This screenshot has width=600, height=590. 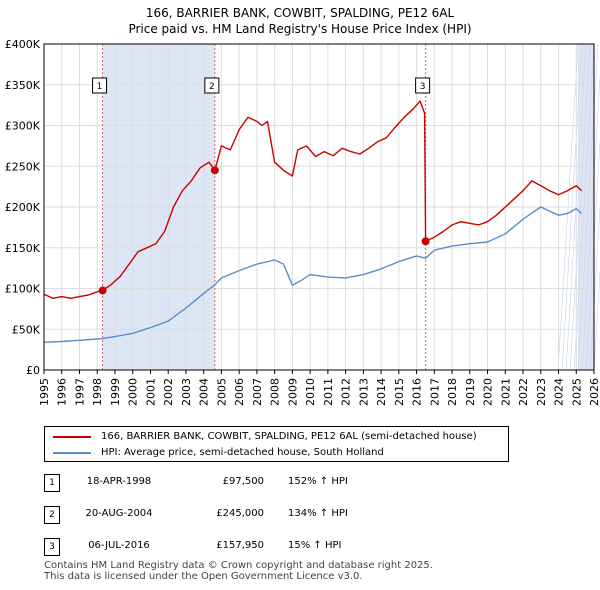 What do you see at coordinates (62, 392) in the screenshot?
I see `x-tick-label: 1996` at bounding box center [62, 392].